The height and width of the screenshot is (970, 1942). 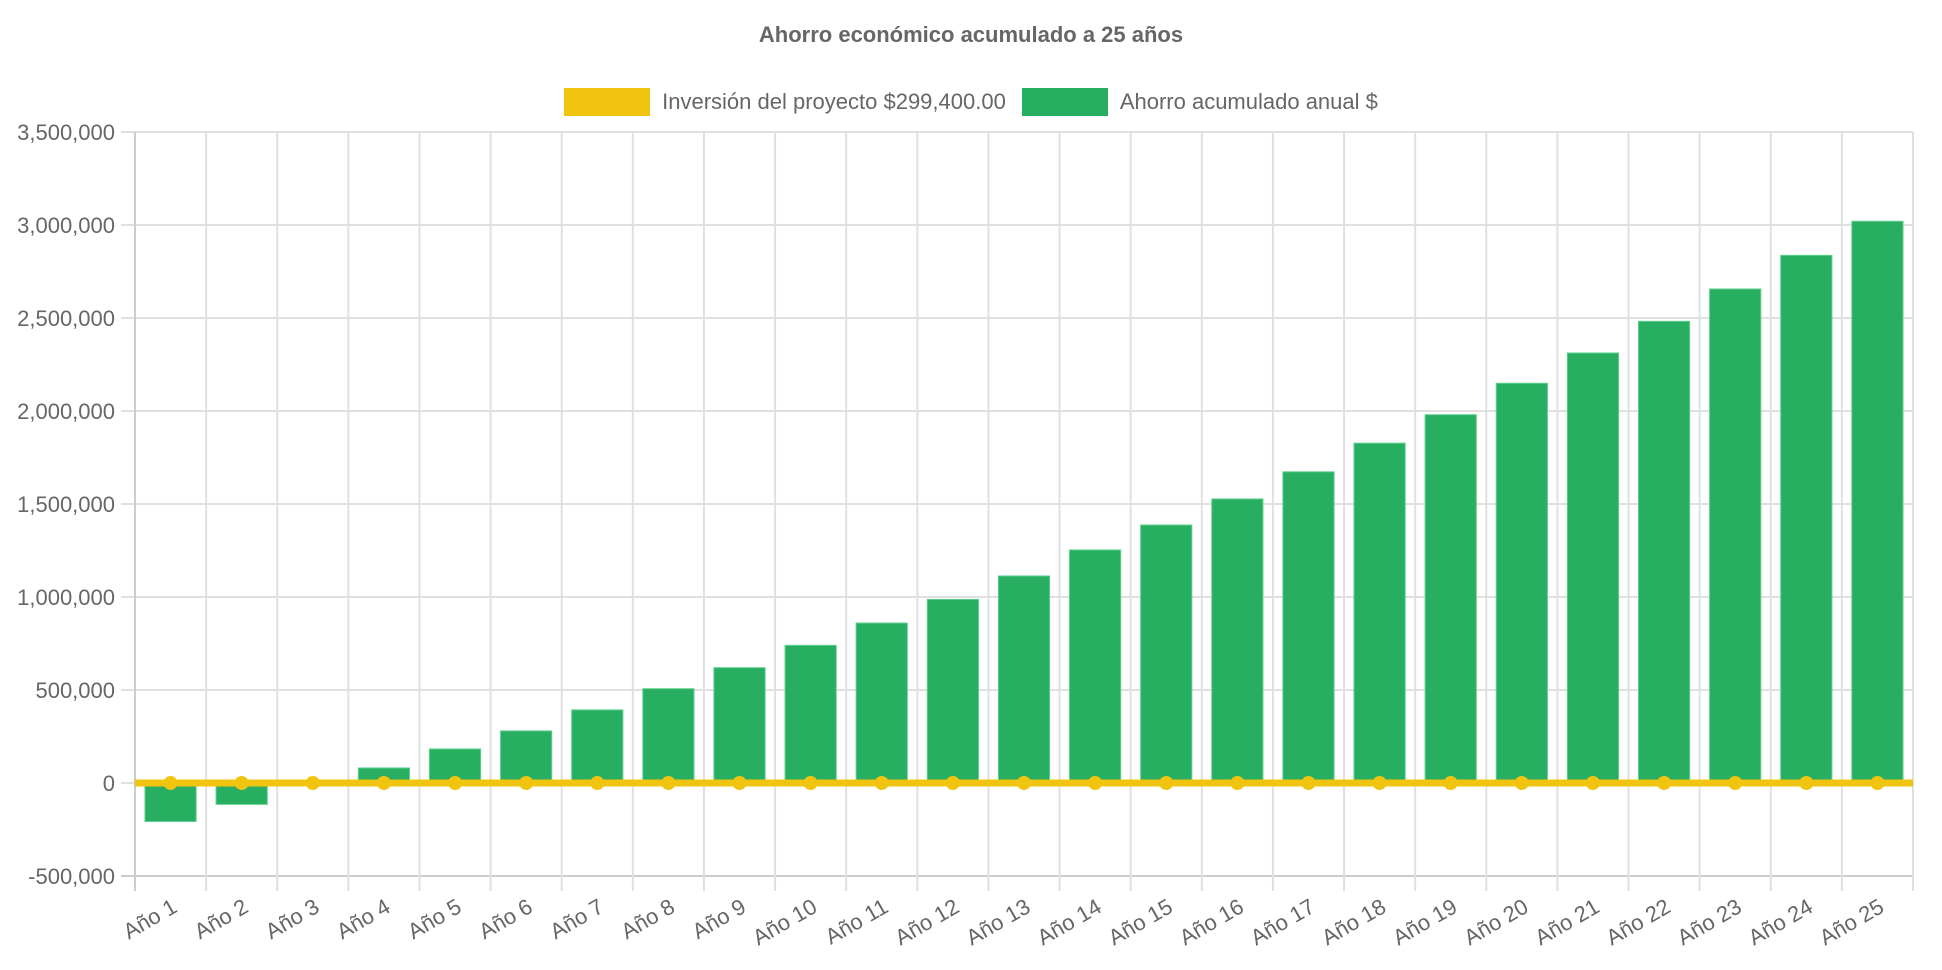 What do you see at coordinates (1593, 568) in the screenshot?
I see `bar-año-21` at bounding box center [1593, 568].